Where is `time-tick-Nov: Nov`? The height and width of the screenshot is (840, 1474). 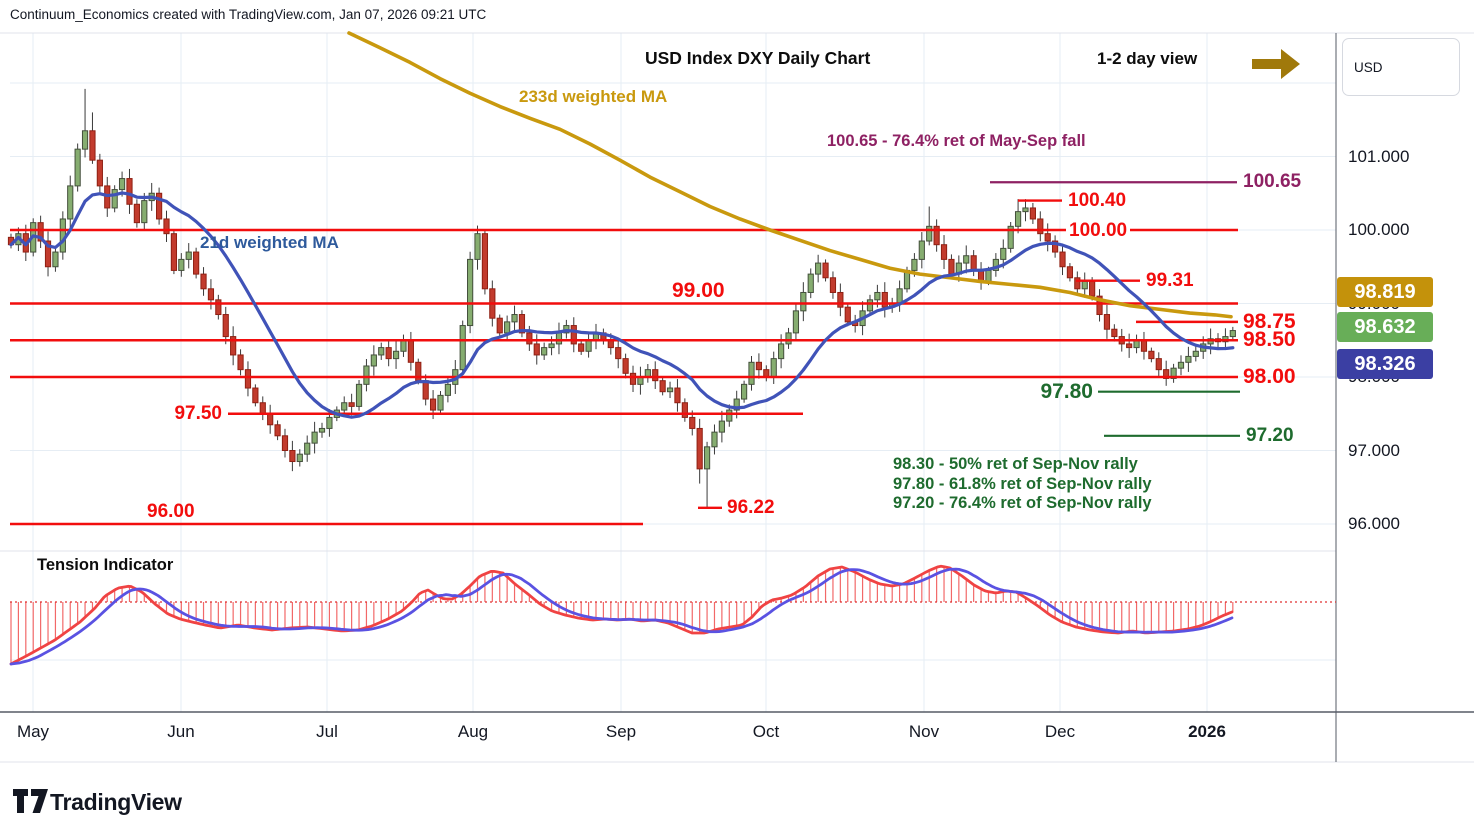
time-tick-Nov: Nov is located at coordinates (924, 731).